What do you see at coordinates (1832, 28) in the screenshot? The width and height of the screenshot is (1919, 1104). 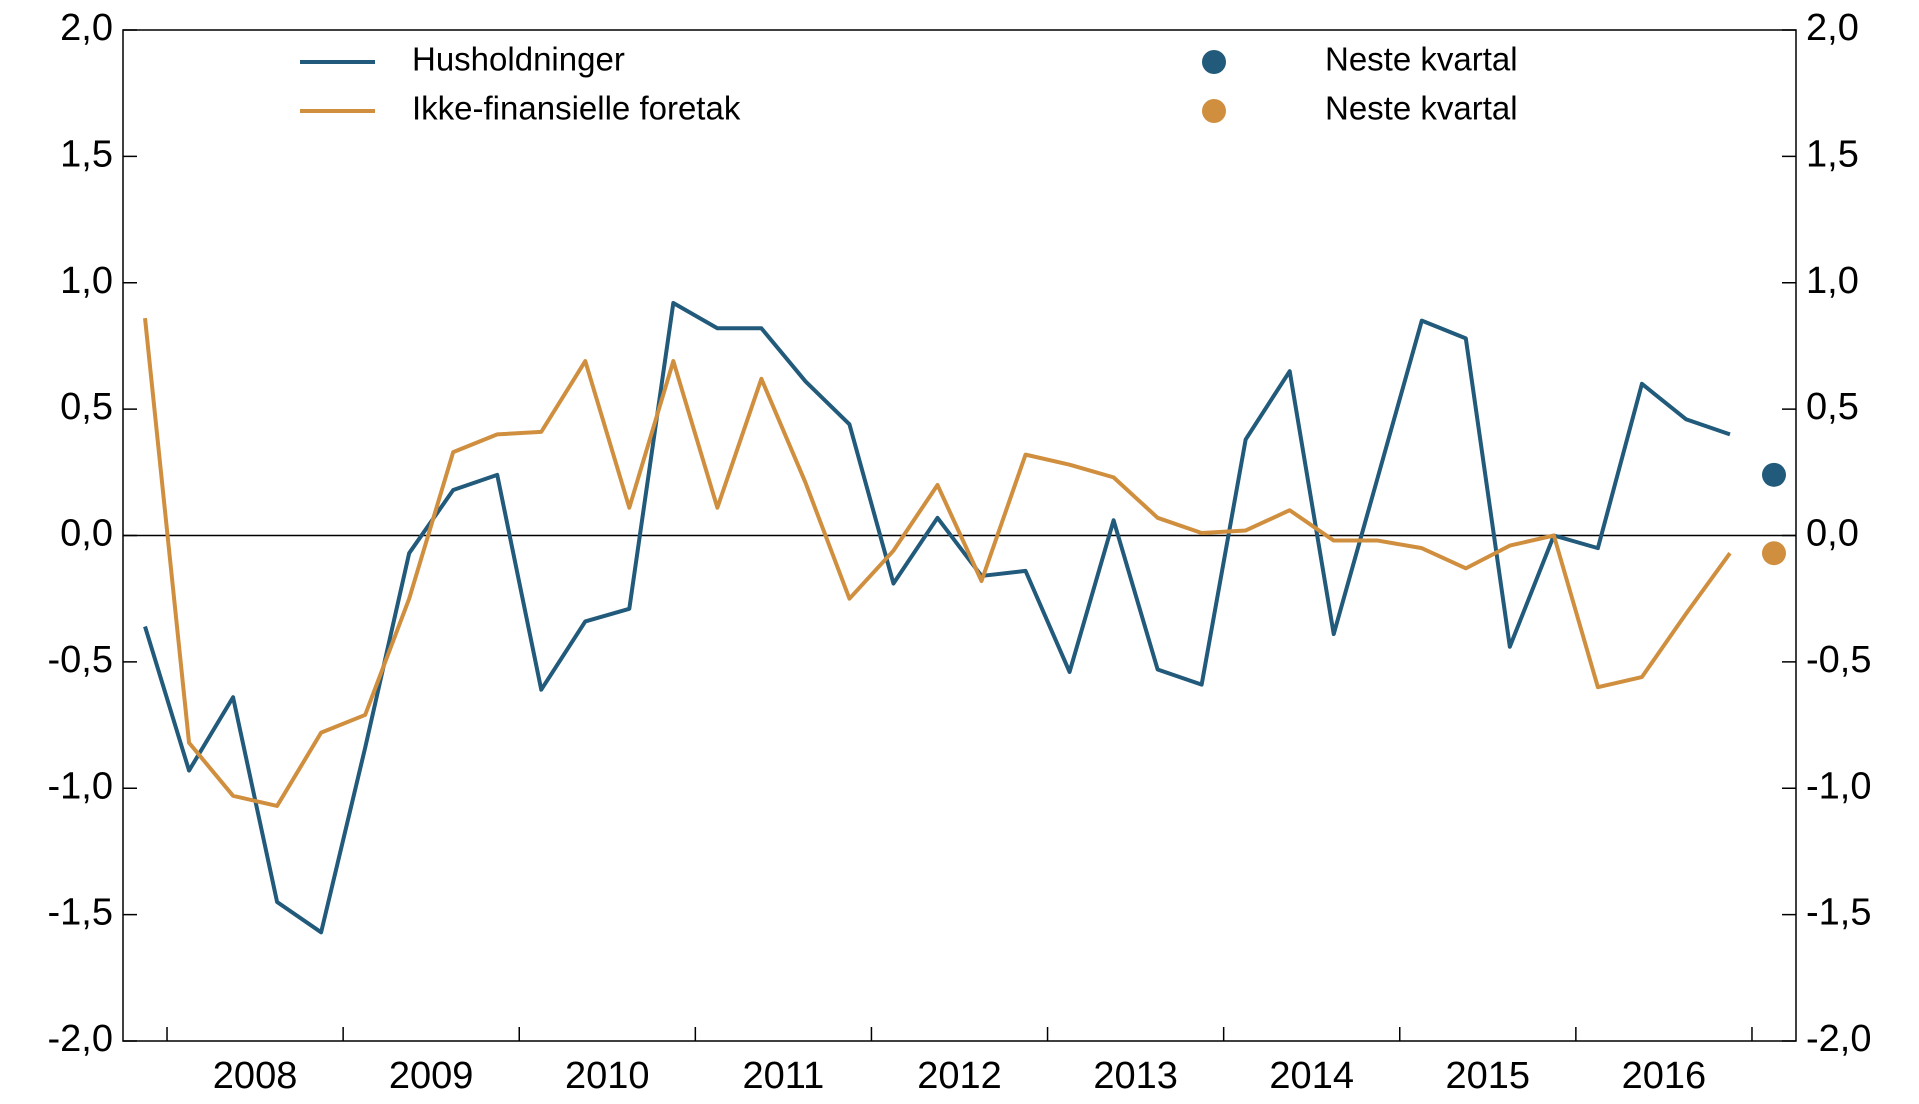 I see `y2-tick-label: 2,0` at bounding box center [1832, 28].